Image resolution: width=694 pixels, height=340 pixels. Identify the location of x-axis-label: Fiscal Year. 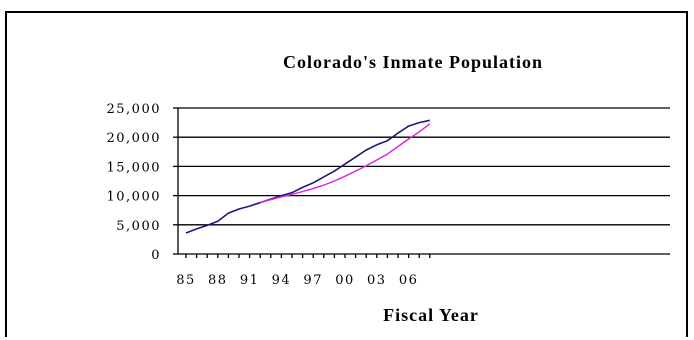
(431, 315).